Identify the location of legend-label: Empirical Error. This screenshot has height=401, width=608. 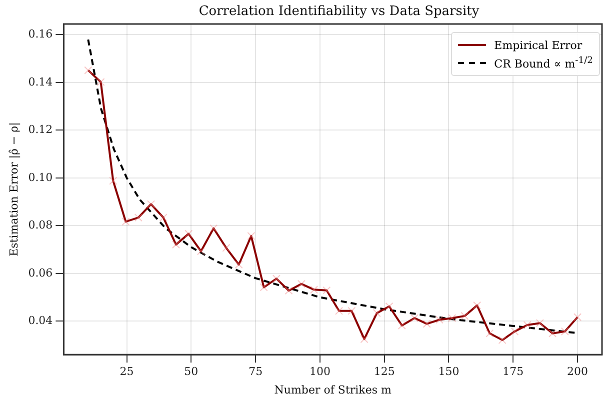
(538, 45).